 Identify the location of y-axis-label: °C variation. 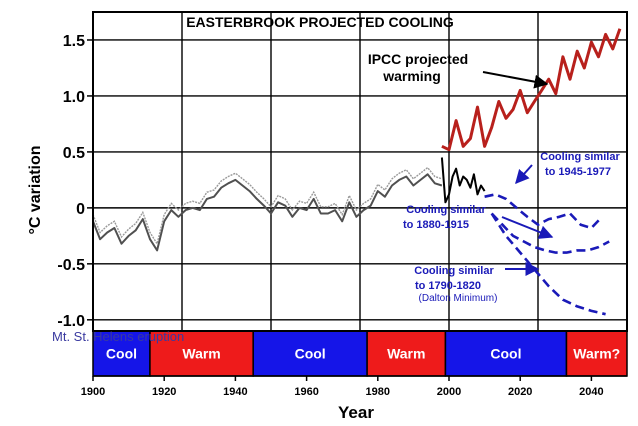
(35, 189).